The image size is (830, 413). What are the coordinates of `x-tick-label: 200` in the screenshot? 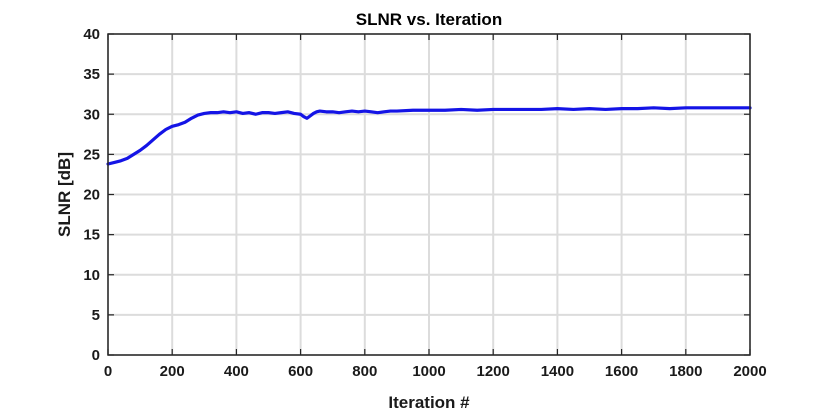 It's located at (172, 371).